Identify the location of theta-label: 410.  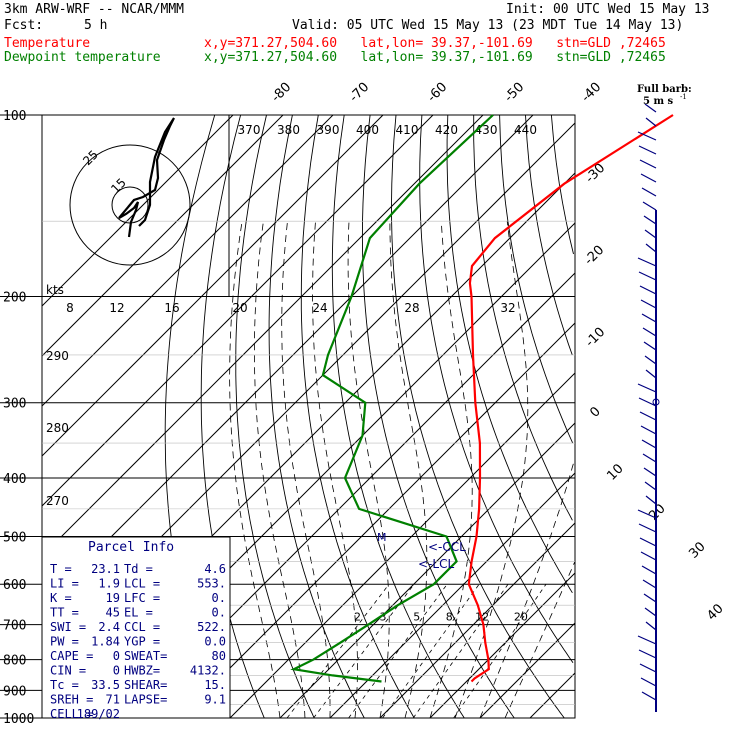
(407, 130).